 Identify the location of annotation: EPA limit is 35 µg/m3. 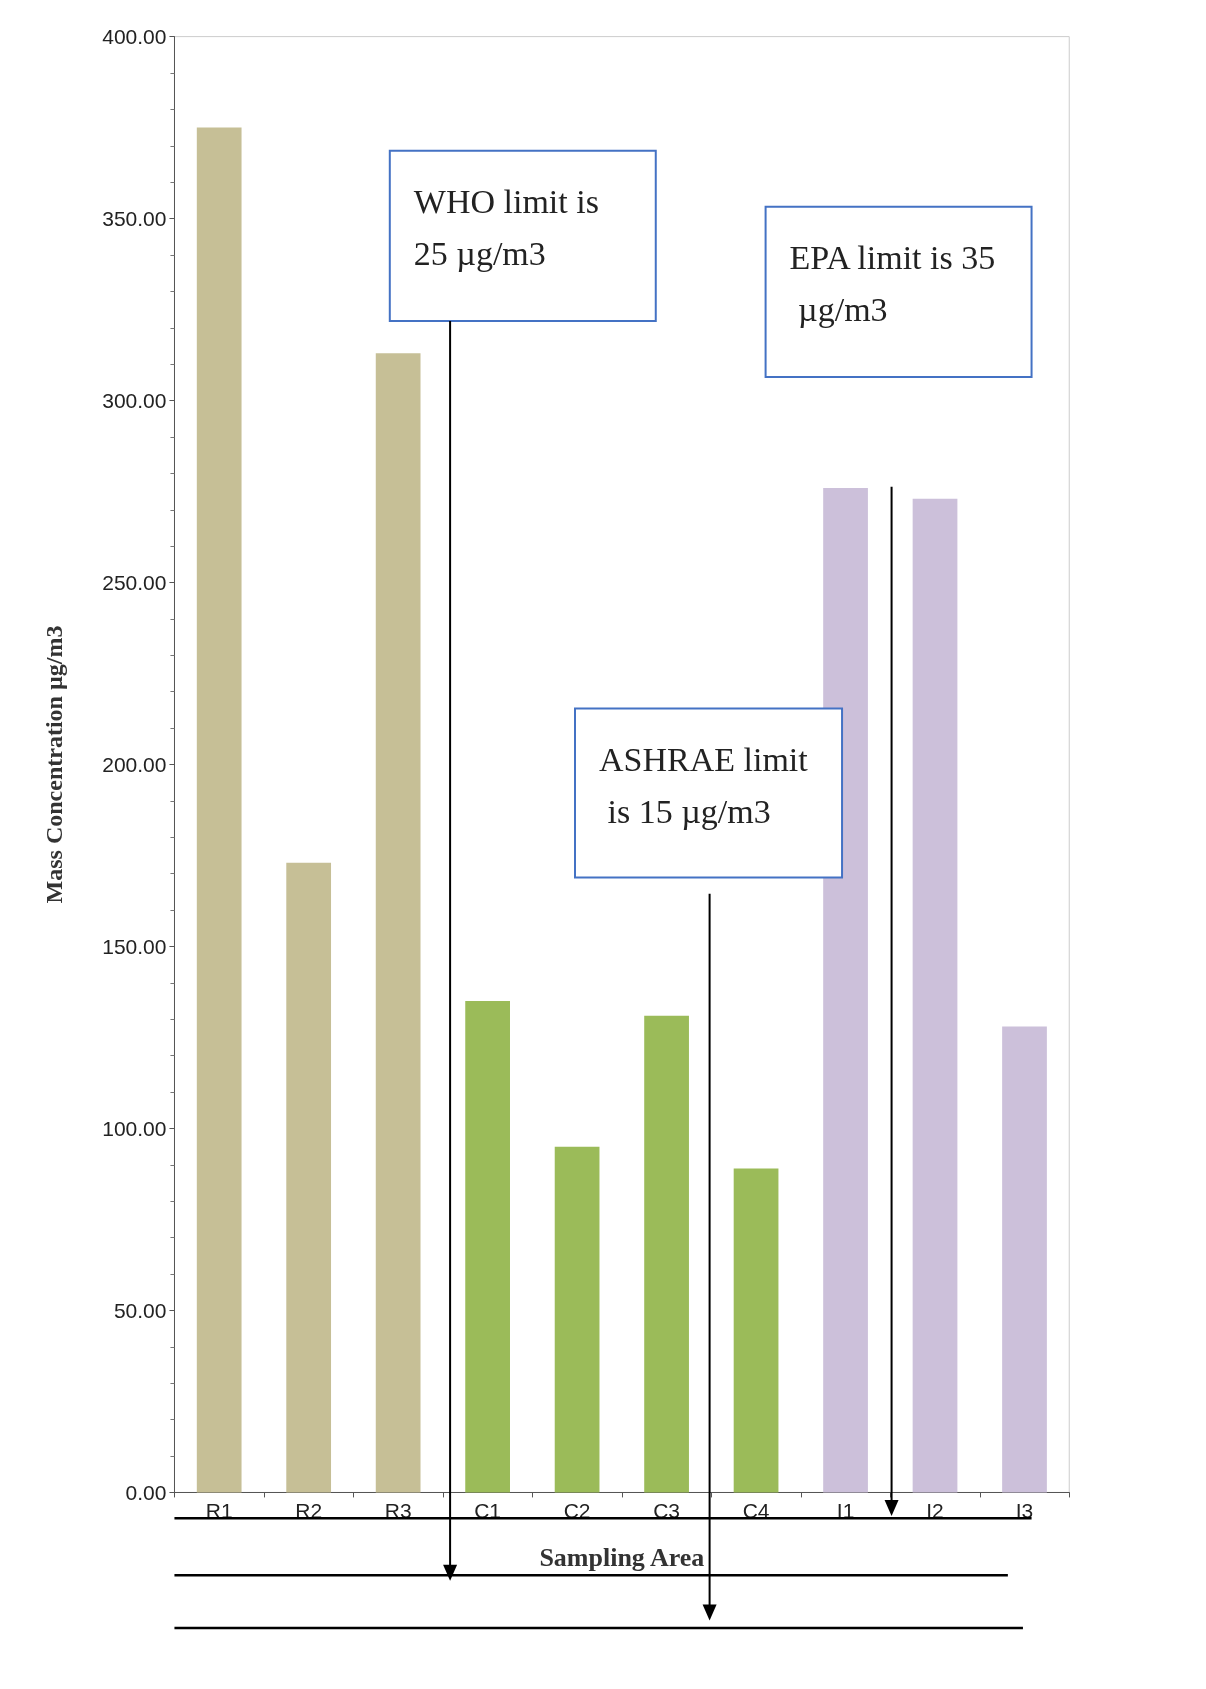
(892, 284).